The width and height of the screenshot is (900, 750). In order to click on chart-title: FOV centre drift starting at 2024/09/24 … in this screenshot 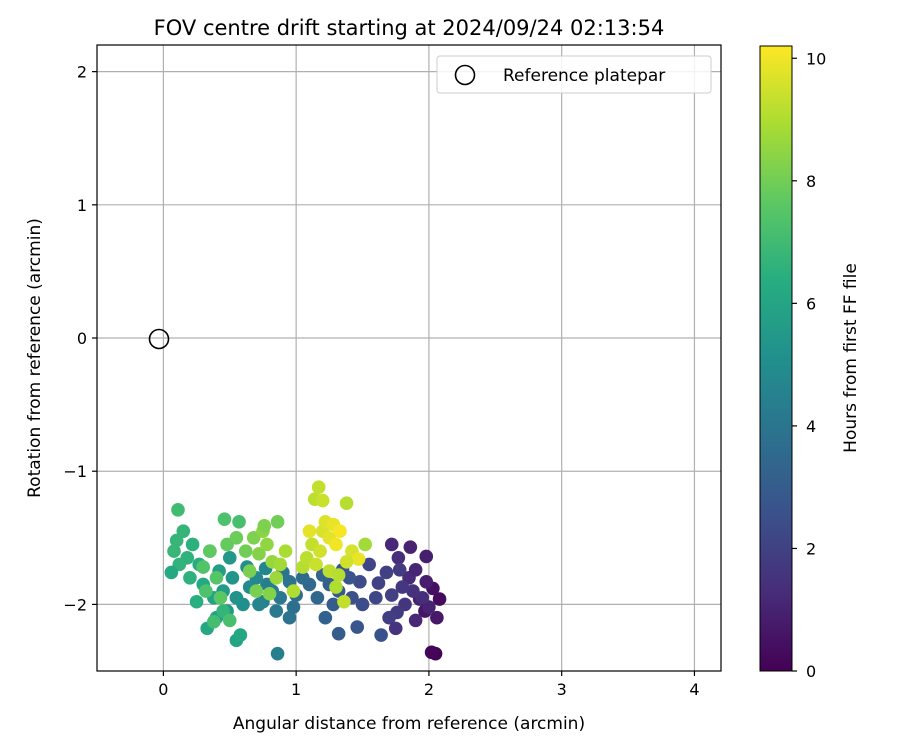, I will do `click(409, 28)`.